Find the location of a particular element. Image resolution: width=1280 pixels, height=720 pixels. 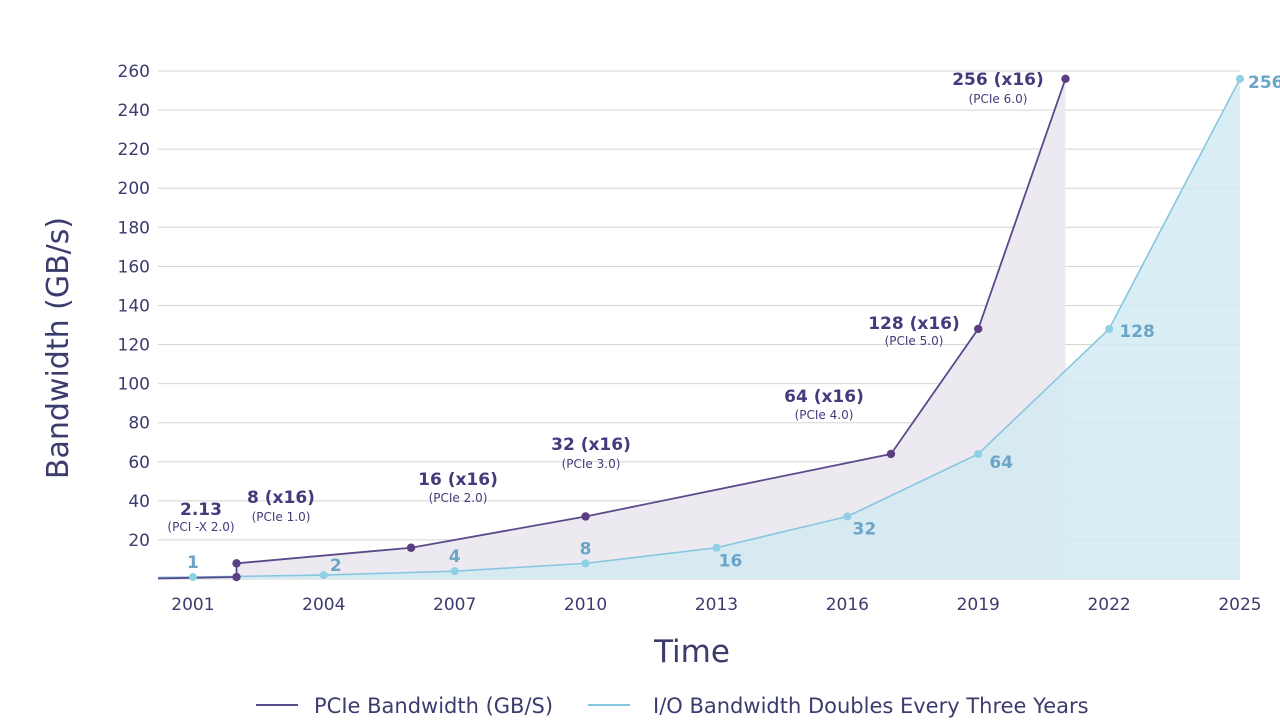

io-value-label: 4 is located at coordinates (455, 557).